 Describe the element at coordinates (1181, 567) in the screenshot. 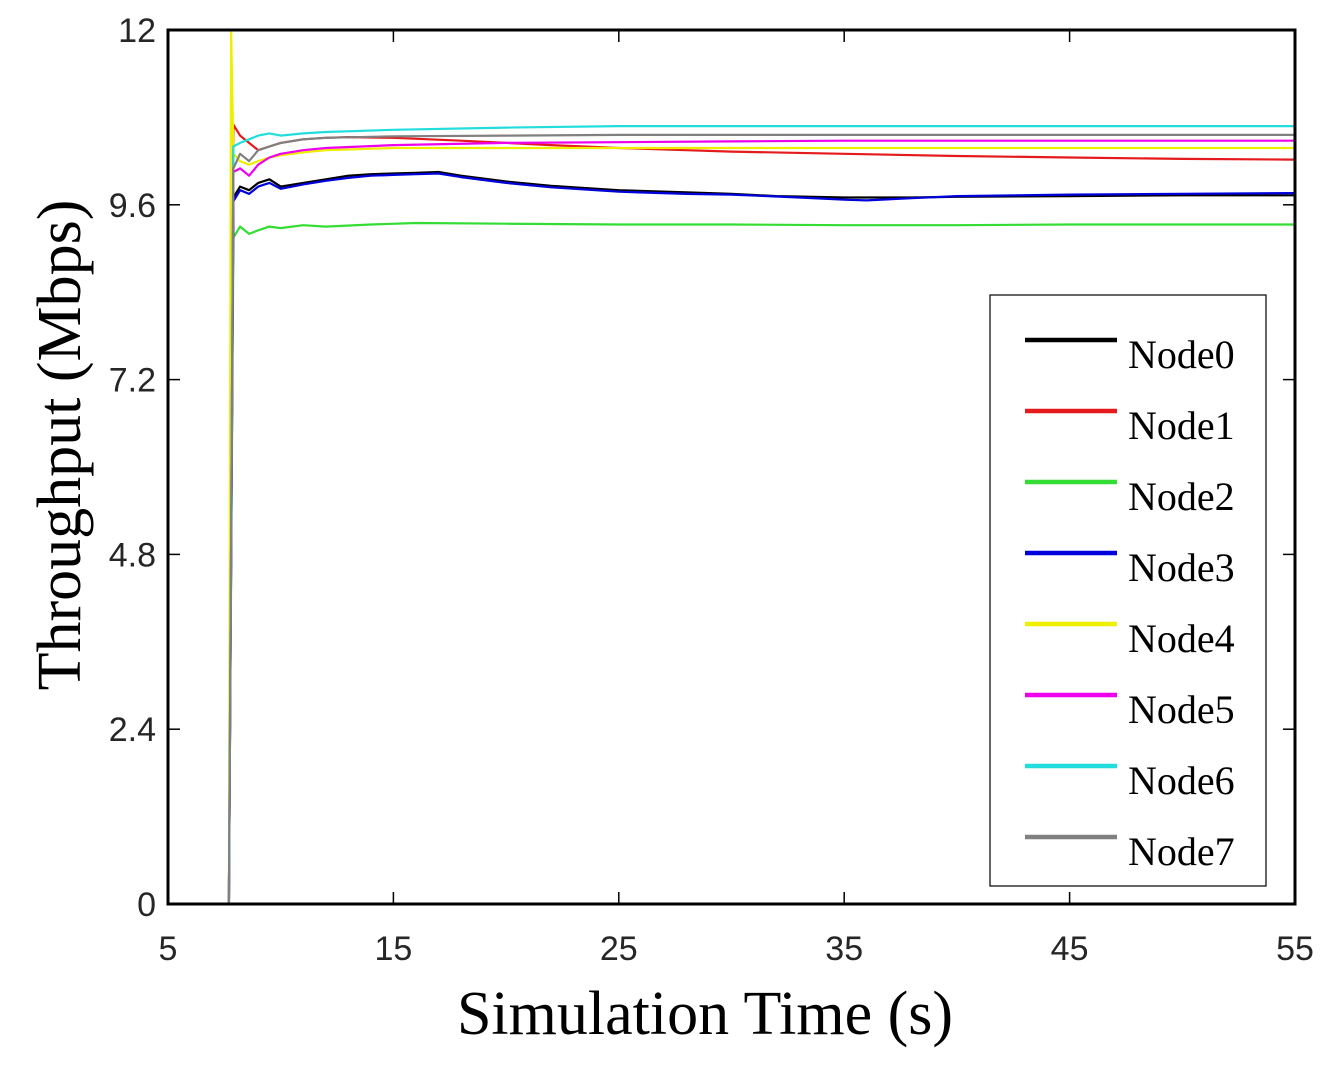

I see `legend-label-node3: Node3` at that location.